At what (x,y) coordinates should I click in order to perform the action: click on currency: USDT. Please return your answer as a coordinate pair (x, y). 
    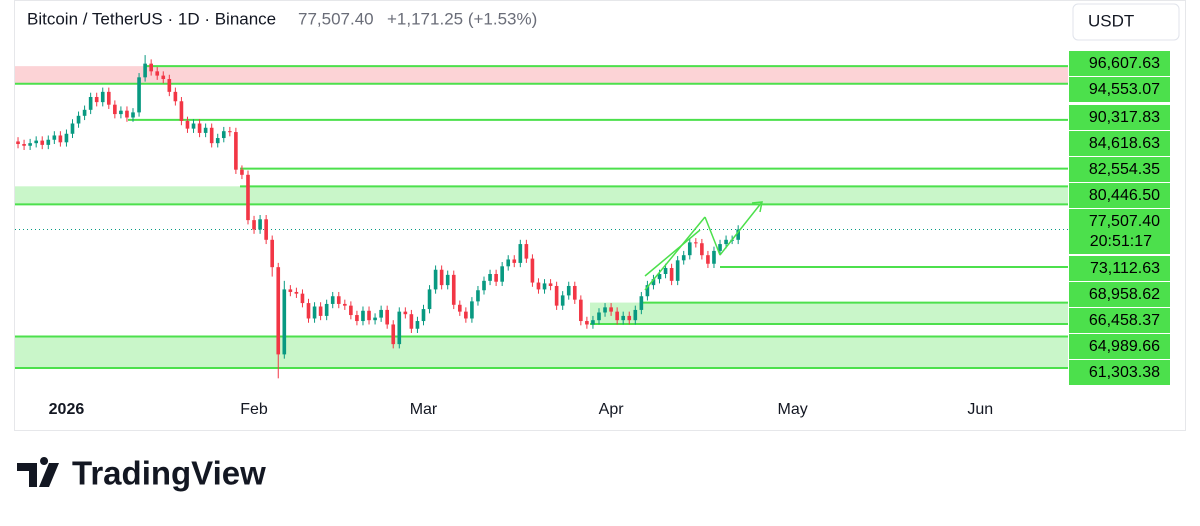
    Looking at the image, I should click on (1111, 20).